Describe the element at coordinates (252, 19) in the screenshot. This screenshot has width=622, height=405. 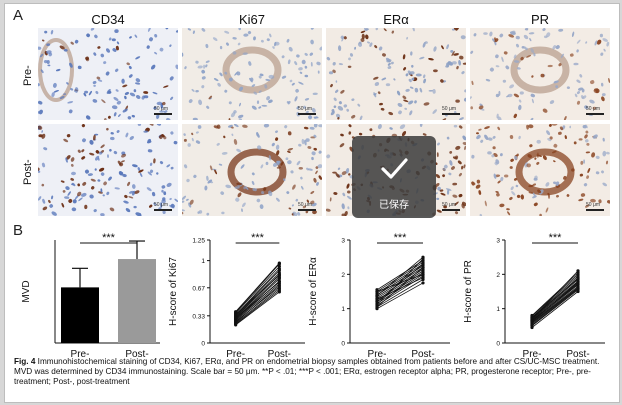
I see `column-title-ki67: Ki67` at that location.